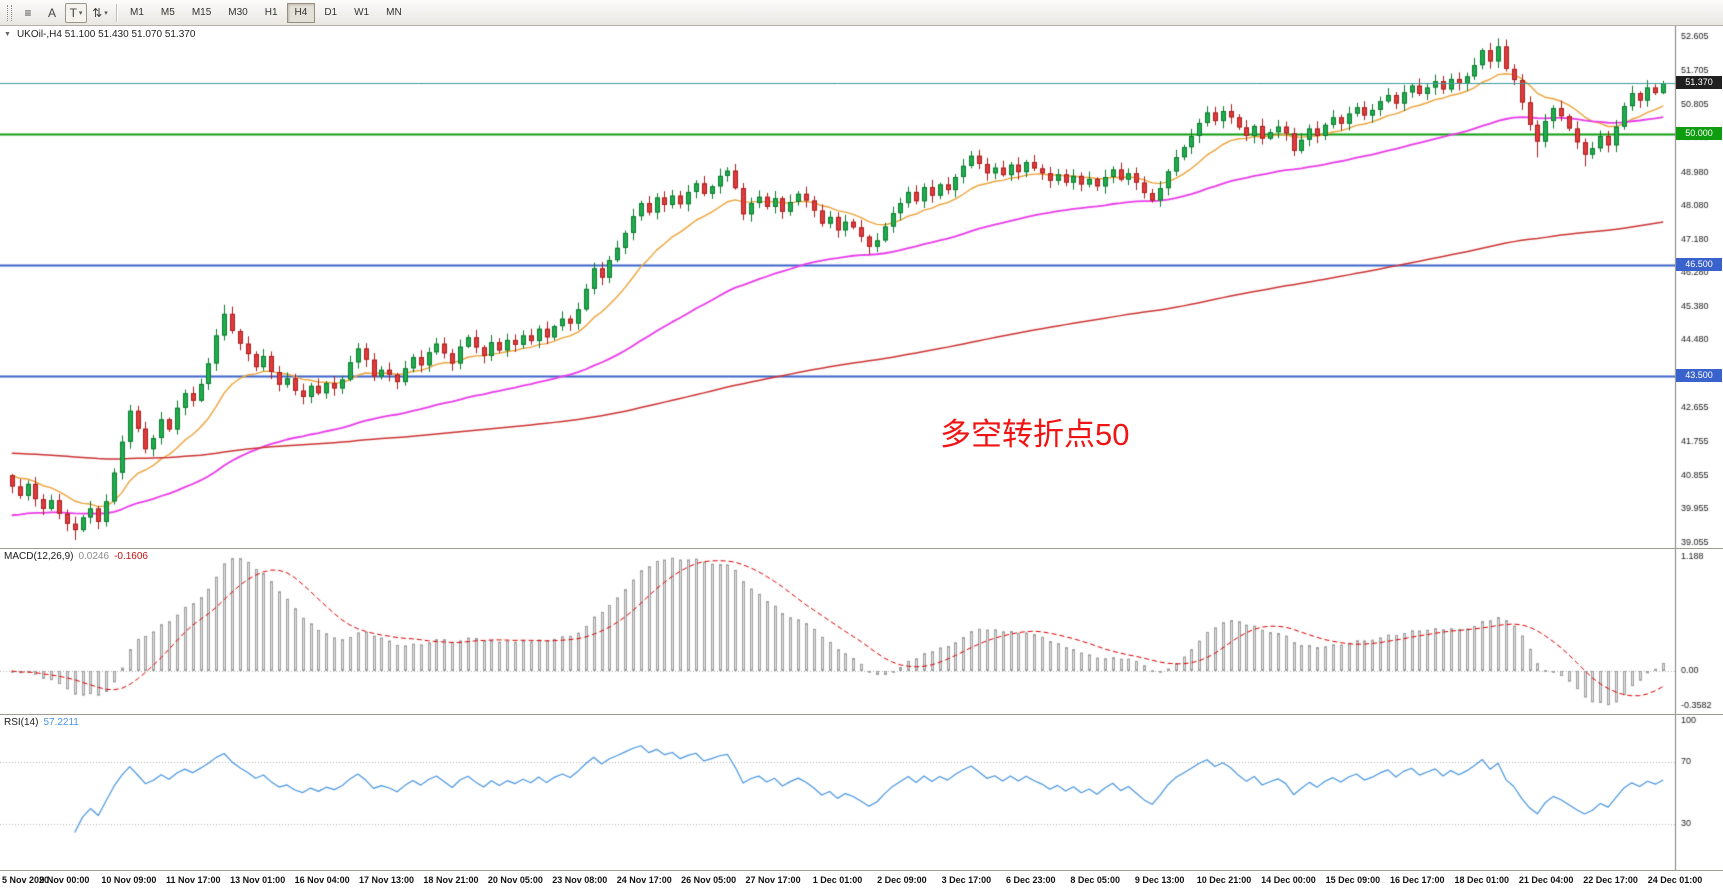 The image size is (1723, 890). I want to click on time-axis-label: 14 Dec 00:00, so click(1288, 880).